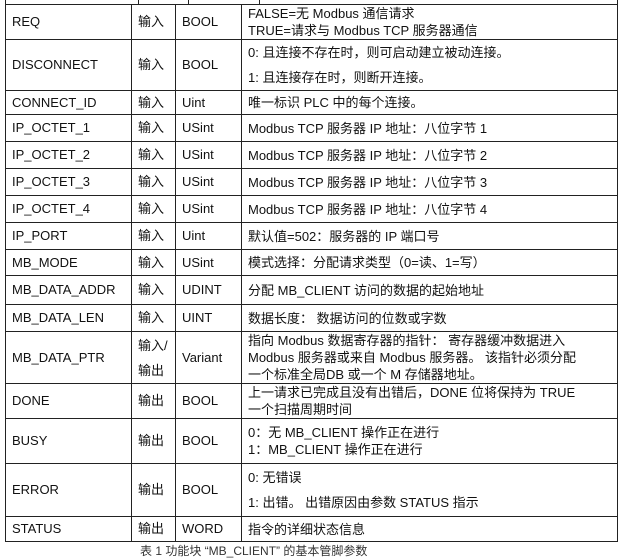 The height and width of the screenshot is (559, 622). What do you see at coordinates (367, 262) in the screenshot?
I see `description-line: 模式选择：分配请求类型（0=读、1=写）` at bounding box center [367, 262].